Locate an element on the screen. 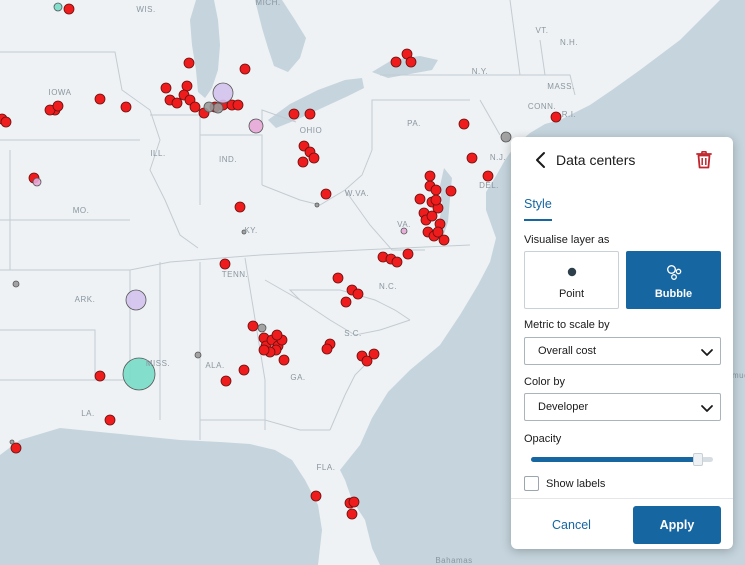 Image resolution: width=745 pixels, height=565 pixels. tab-style: Style is located at coordinates (538, 204).